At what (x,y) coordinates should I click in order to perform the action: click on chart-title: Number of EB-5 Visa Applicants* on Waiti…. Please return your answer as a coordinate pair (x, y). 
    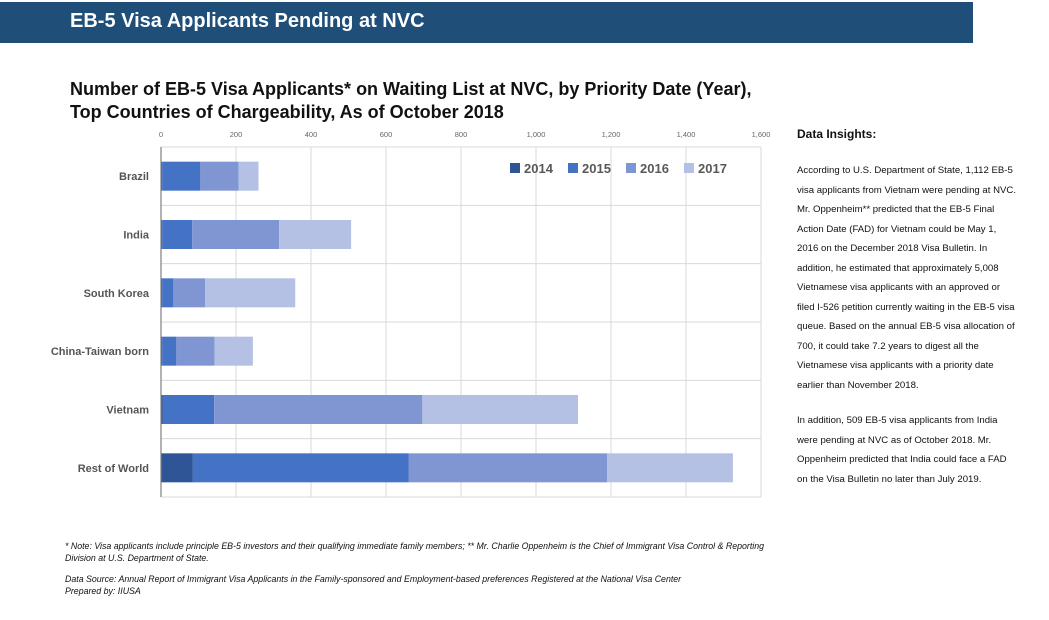
    Looking at the image, I should click on (411, 100).